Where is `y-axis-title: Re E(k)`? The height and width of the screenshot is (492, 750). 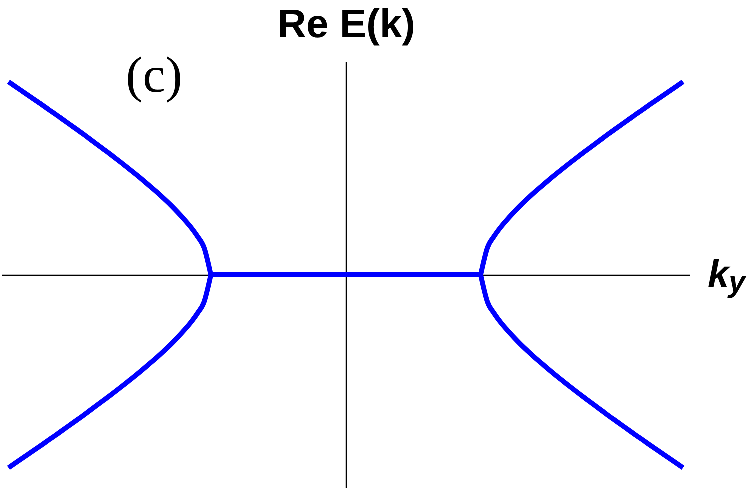
y-axis-title: Re E(k) is located at coordinates (347, 24).